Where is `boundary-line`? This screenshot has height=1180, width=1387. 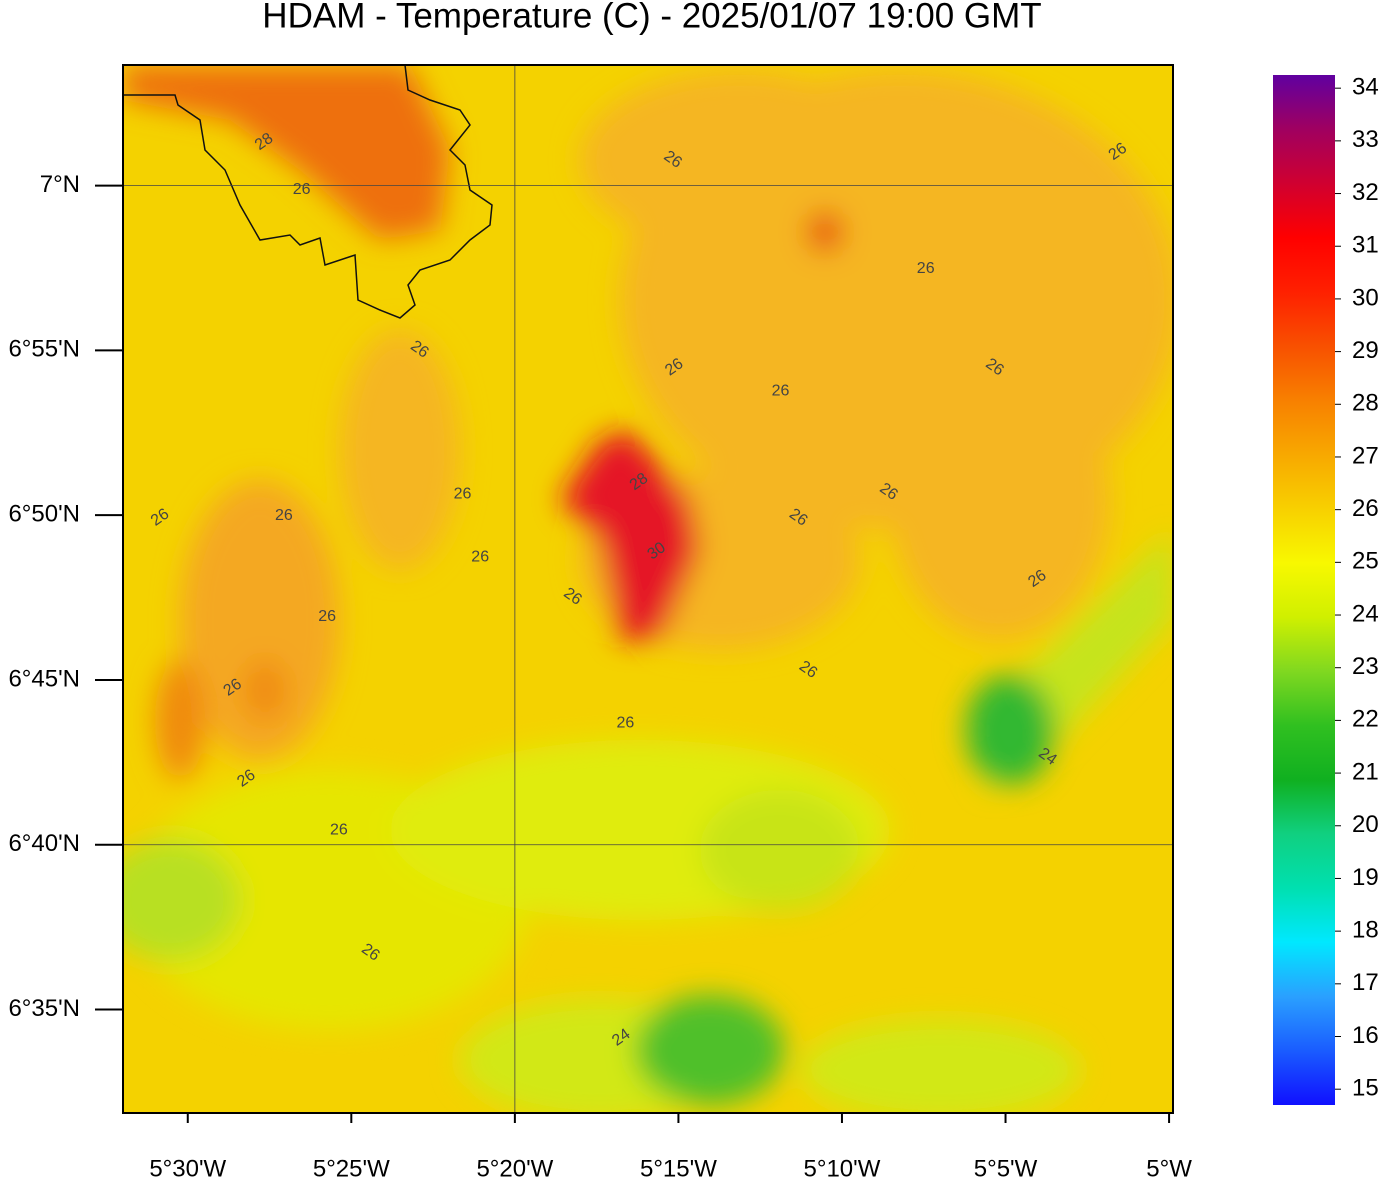
boundary-line is located at coordinates (308, 192).